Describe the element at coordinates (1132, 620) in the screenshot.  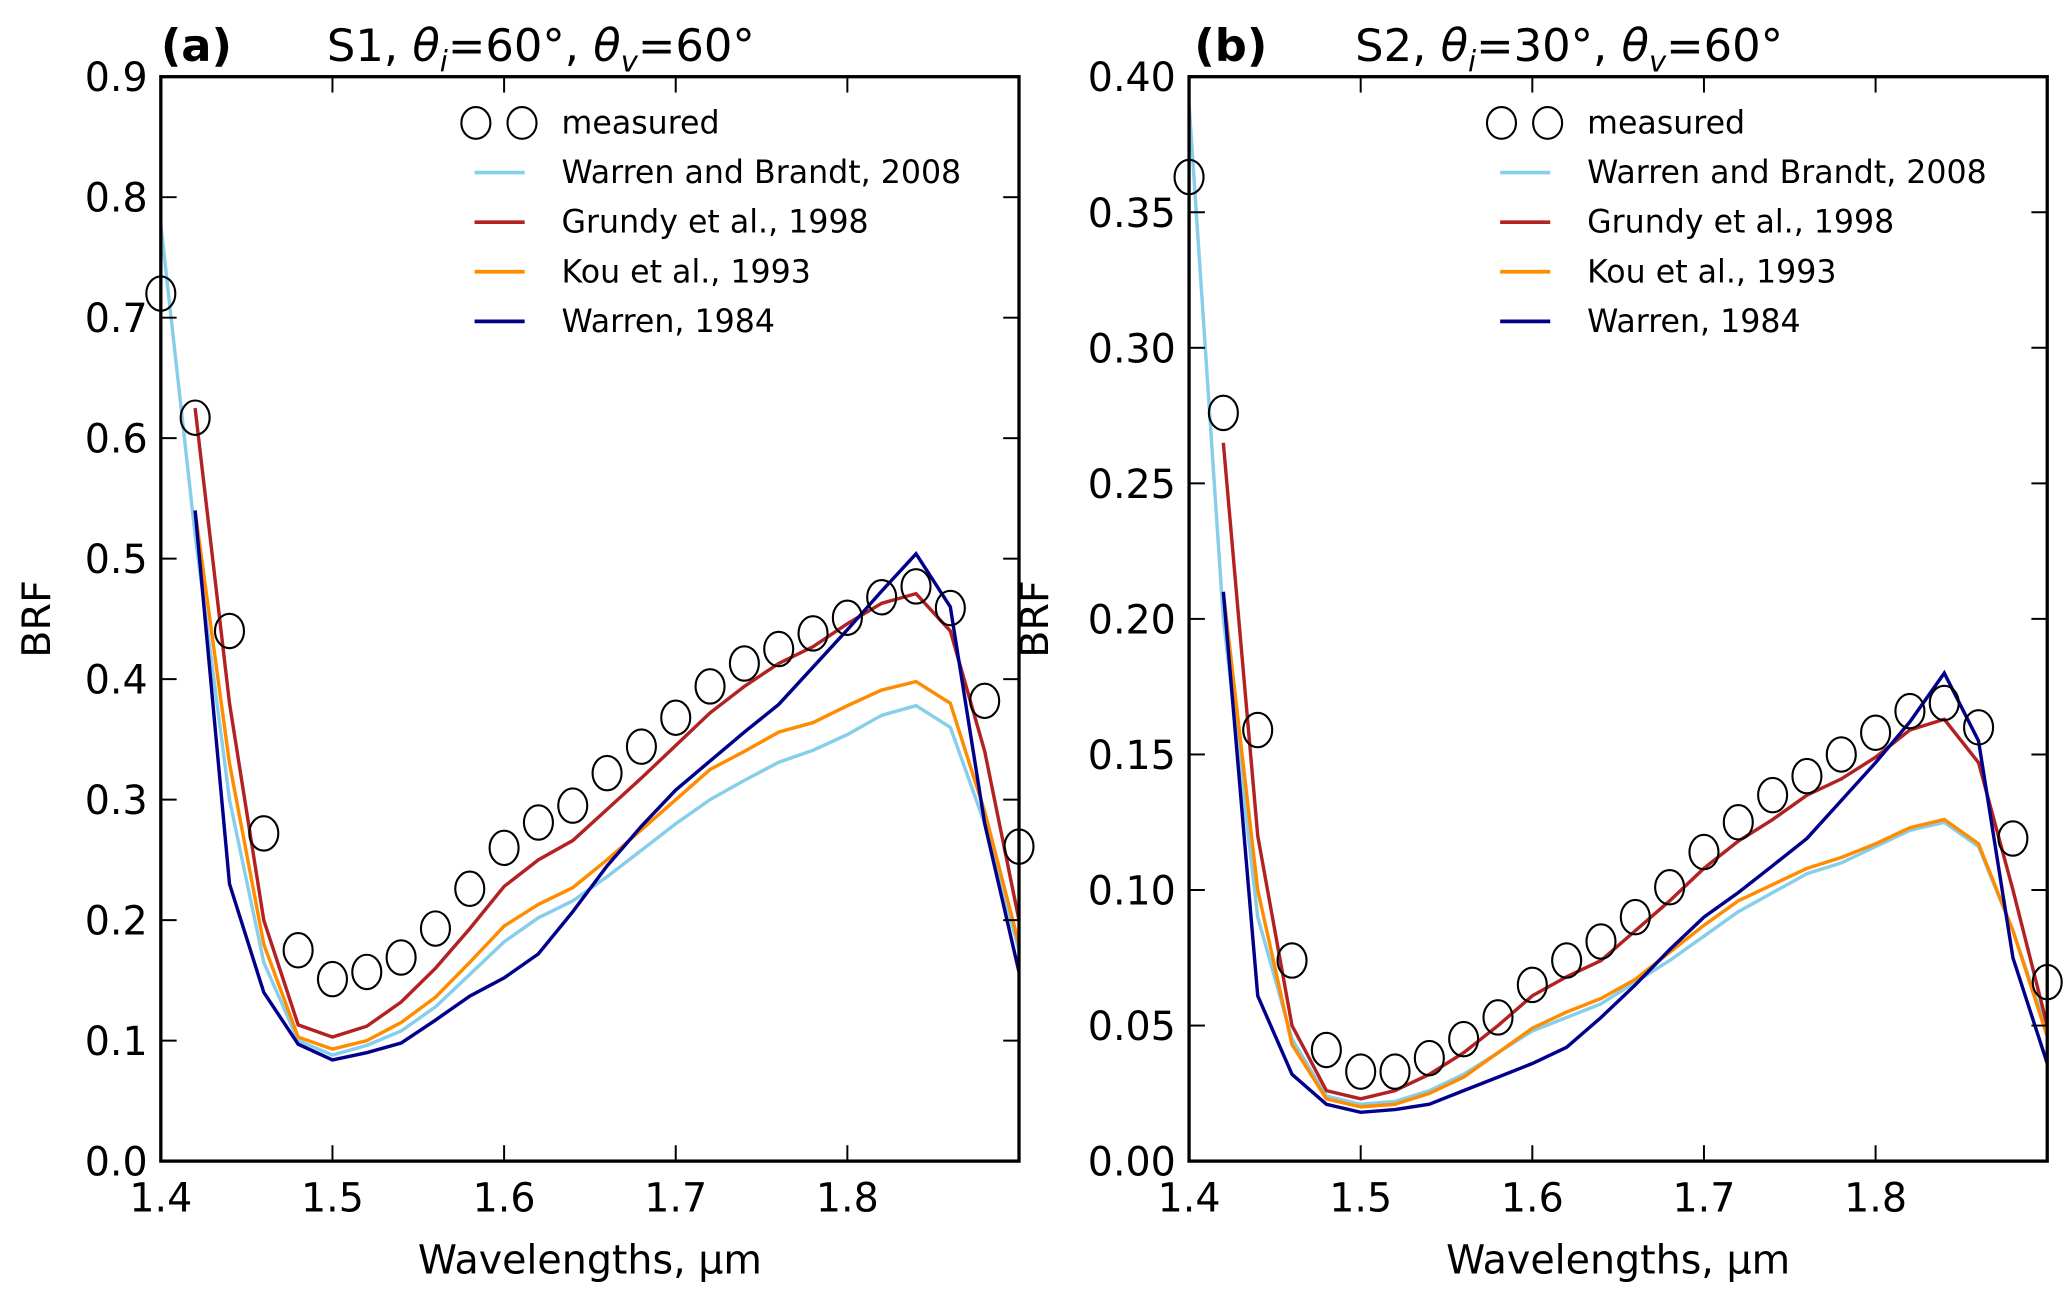
I see `y-tick-label: 0.20` at that location.